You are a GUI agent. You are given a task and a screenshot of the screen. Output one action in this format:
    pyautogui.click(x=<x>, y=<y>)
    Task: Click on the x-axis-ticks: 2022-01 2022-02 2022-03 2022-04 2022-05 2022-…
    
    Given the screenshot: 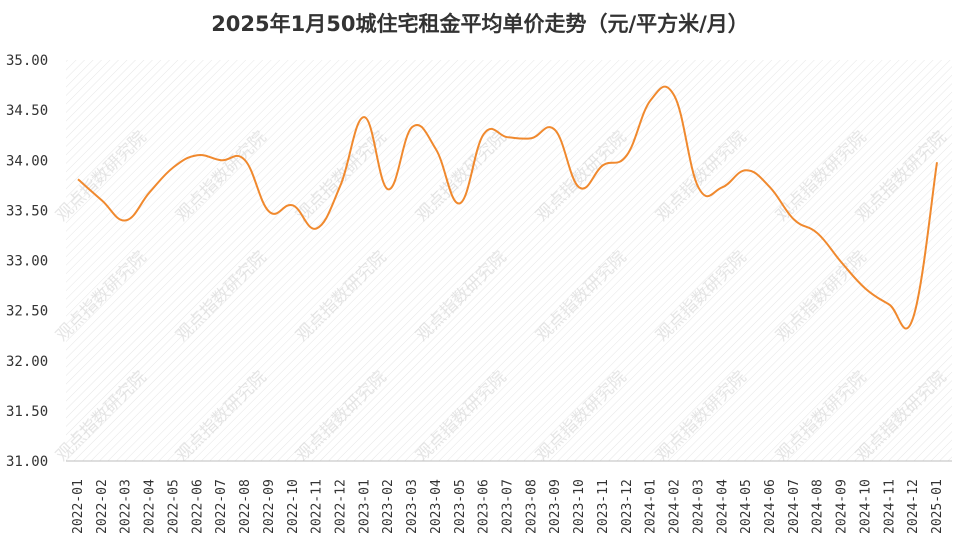 What is the action you would take?
    pyautogui.click(x=508, y=506)
    